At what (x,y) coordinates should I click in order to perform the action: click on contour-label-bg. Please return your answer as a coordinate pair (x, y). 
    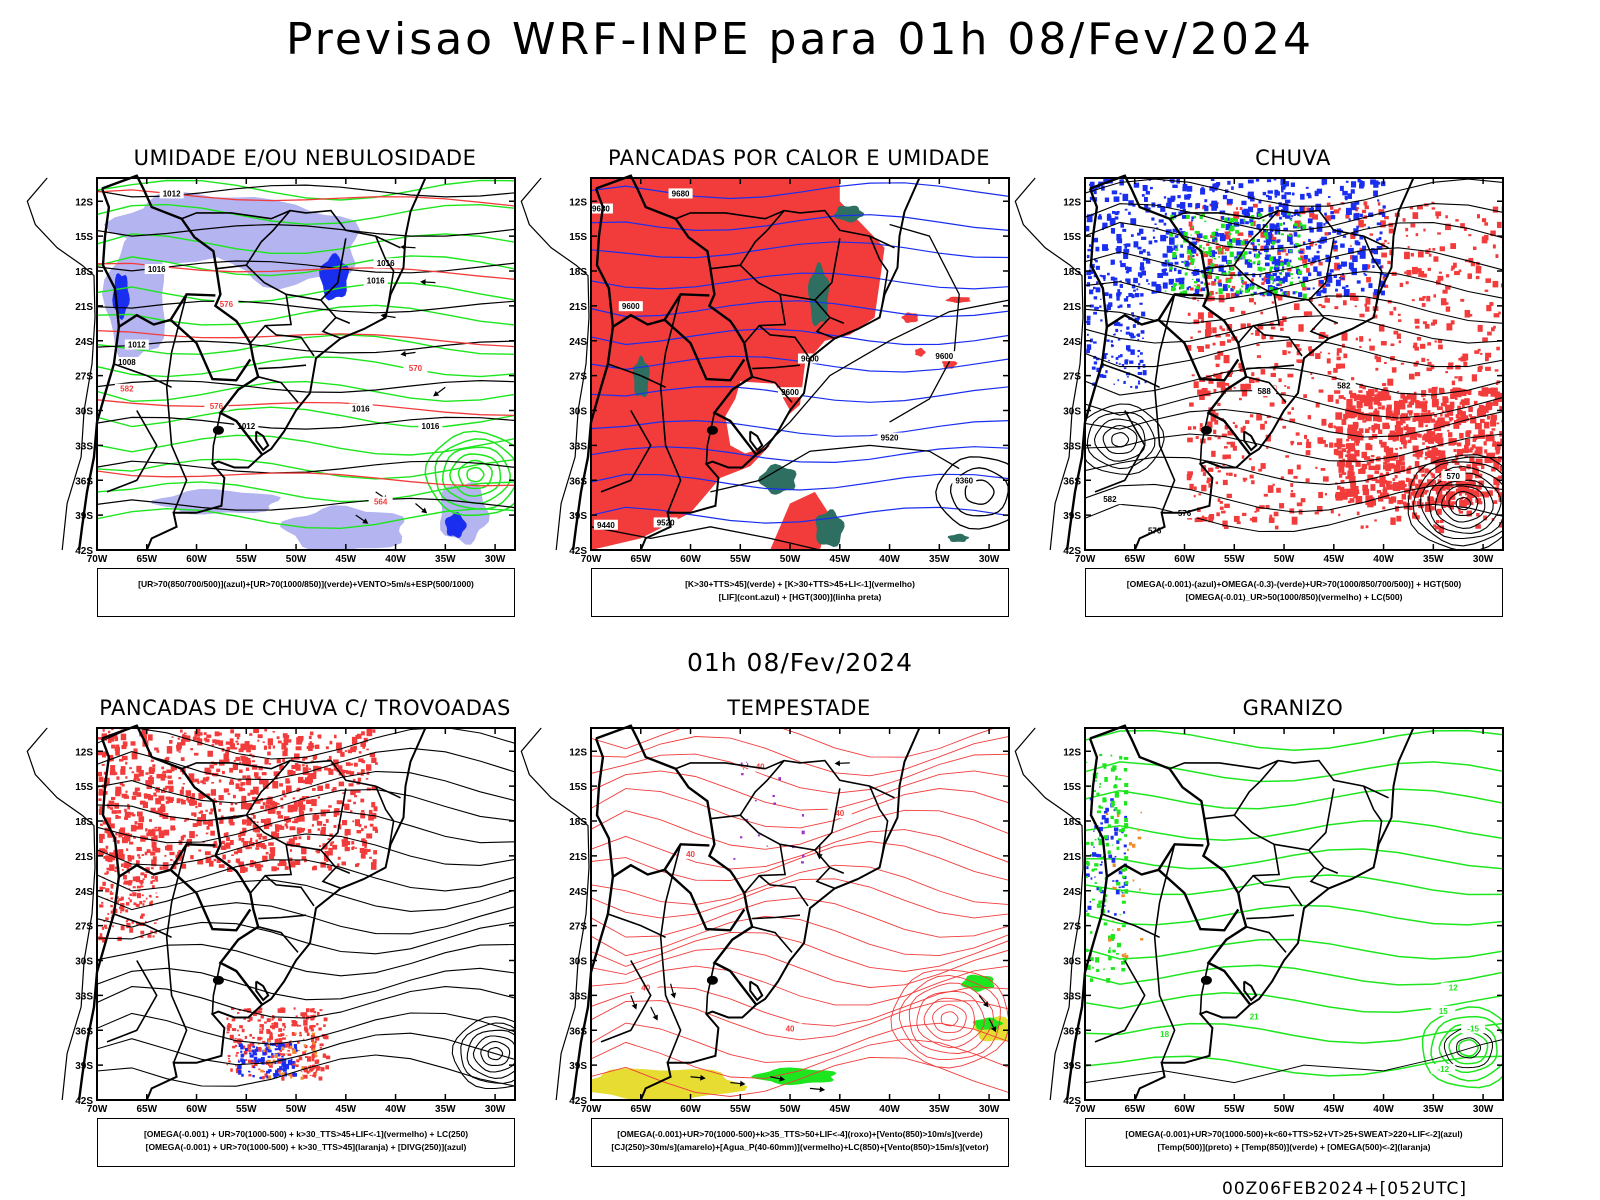
    Looking at the image, I should click on (889, 437).